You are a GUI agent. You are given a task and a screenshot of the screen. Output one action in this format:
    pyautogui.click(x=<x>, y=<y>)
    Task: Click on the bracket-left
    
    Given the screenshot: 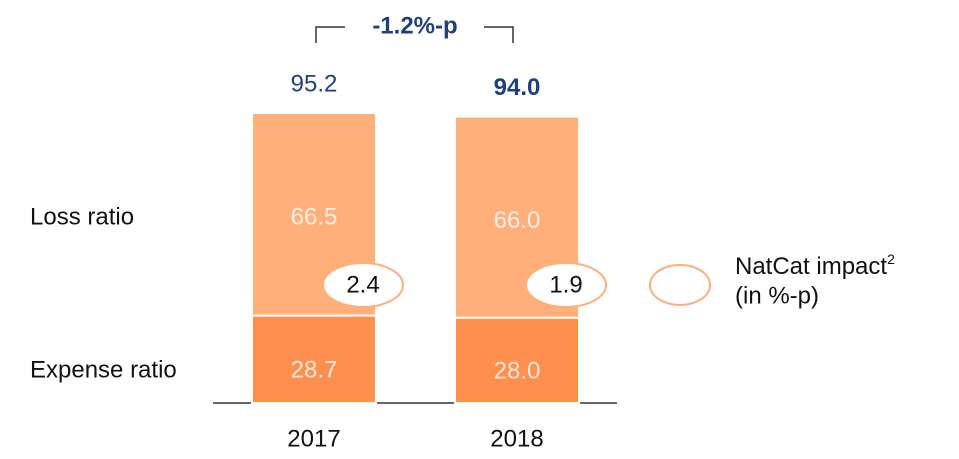 What is the action you would take?
    pyautogui.click(x=330, y=34)
    